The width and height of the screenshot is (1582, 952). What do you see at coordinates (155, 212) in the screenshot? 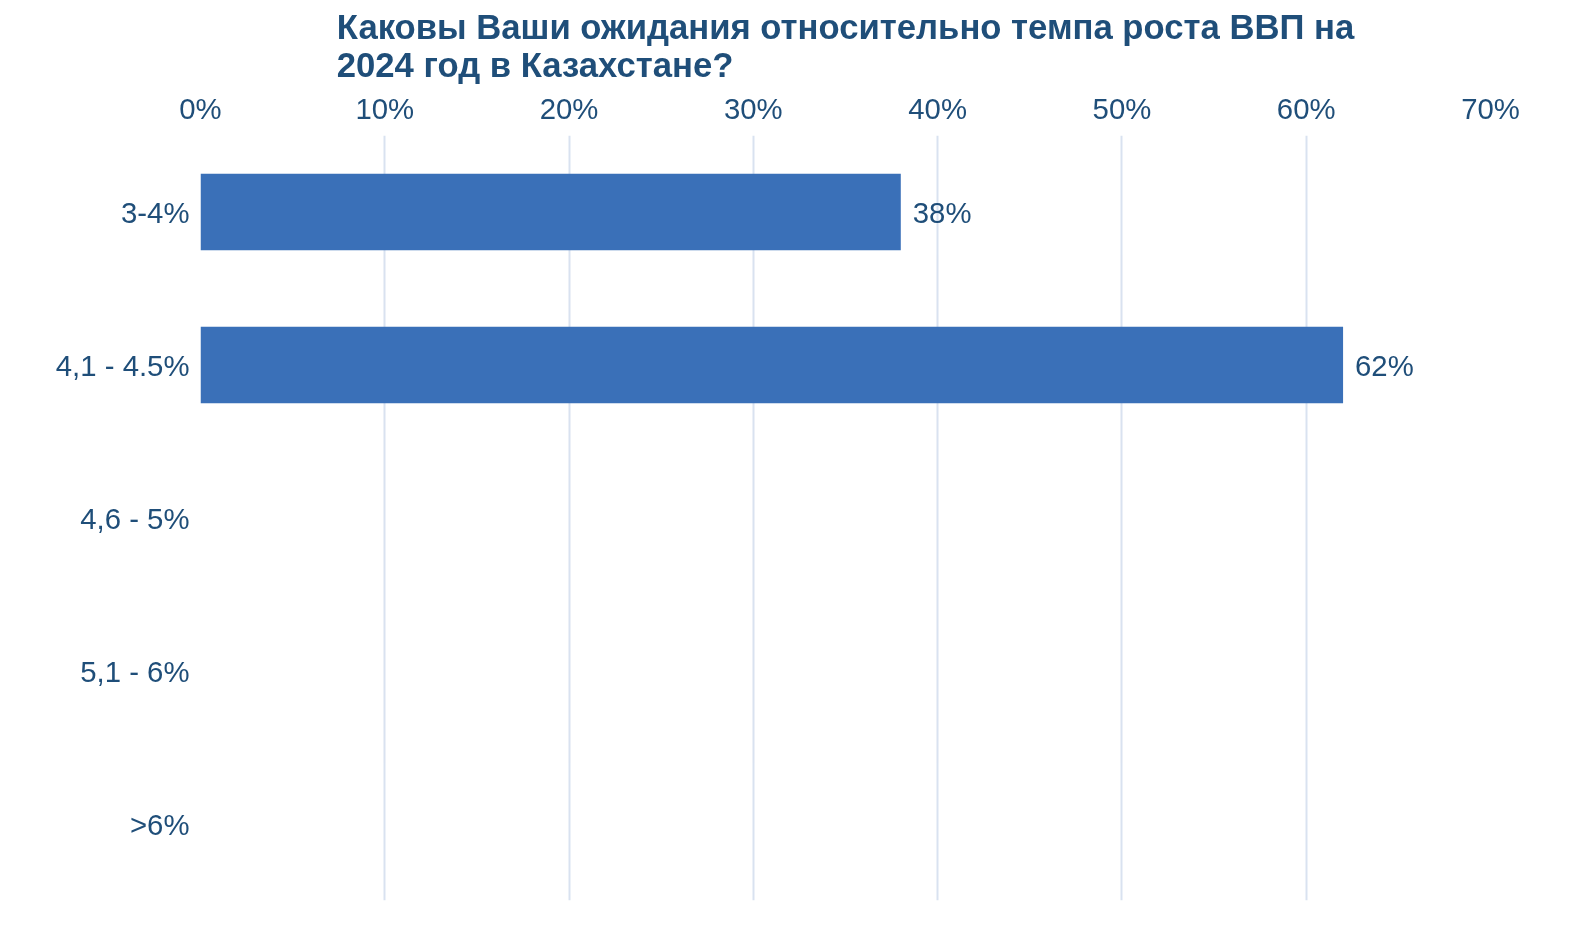
I see `y-tick-label: 3-4%` at bounding box center [155, 212].